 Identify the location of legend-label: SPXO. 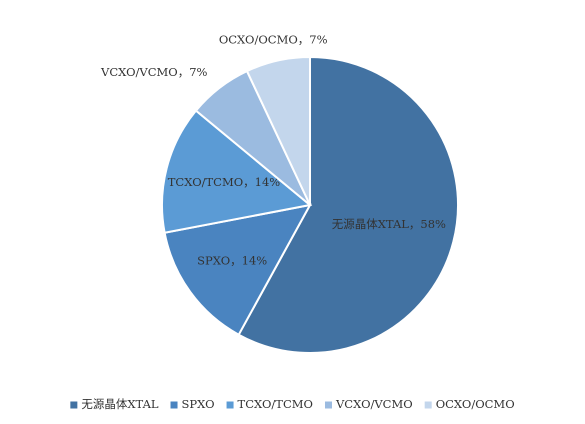
(198, 404).